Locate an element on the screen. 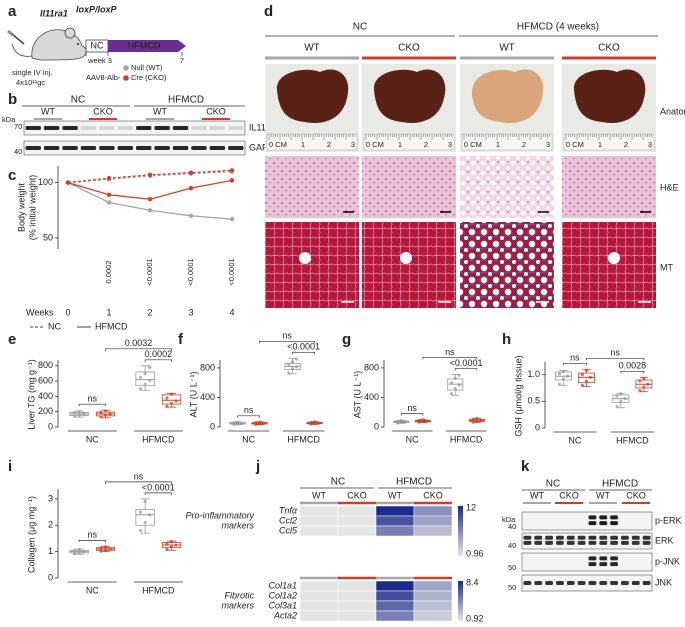  block-label: Pro-inflammatory is located at coordinates (219, 515).